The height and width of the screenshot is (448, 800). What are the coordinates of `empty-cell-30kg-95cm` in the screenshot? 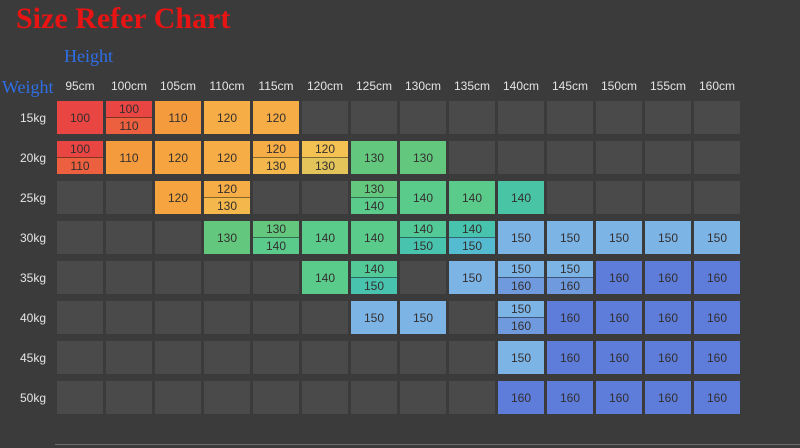 It's located at (80, 237).